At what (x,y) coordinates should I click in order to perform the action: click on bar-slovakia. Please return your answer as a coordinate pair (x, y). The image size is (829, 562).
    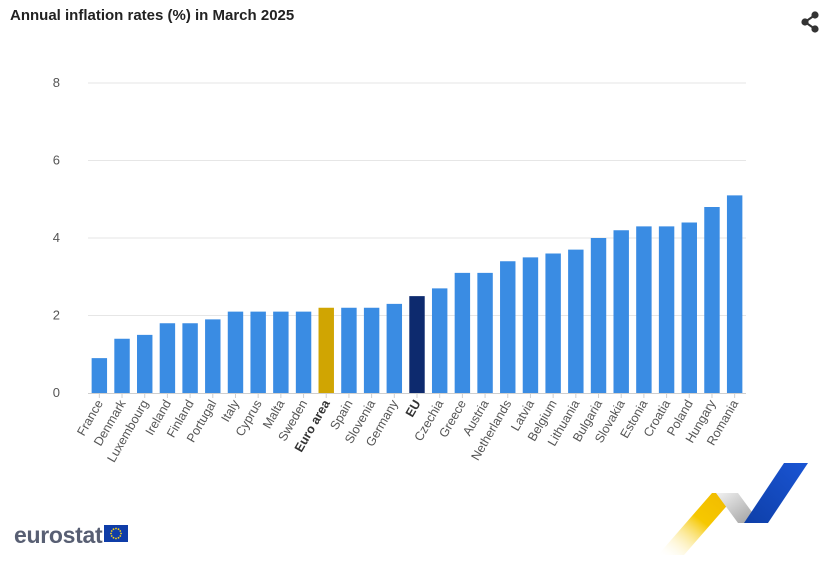
    Looking at the image, I should click on (621, 311).